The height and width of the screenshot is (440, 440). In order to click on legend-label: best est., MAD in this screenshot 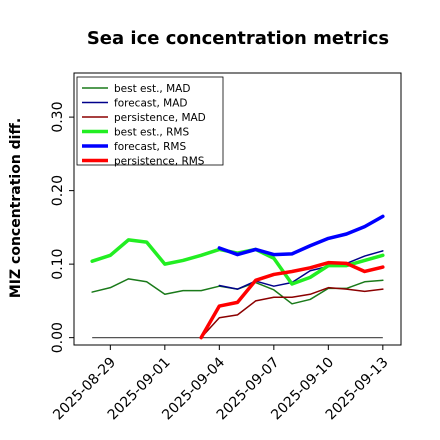, I will do `click(152, 89)`.